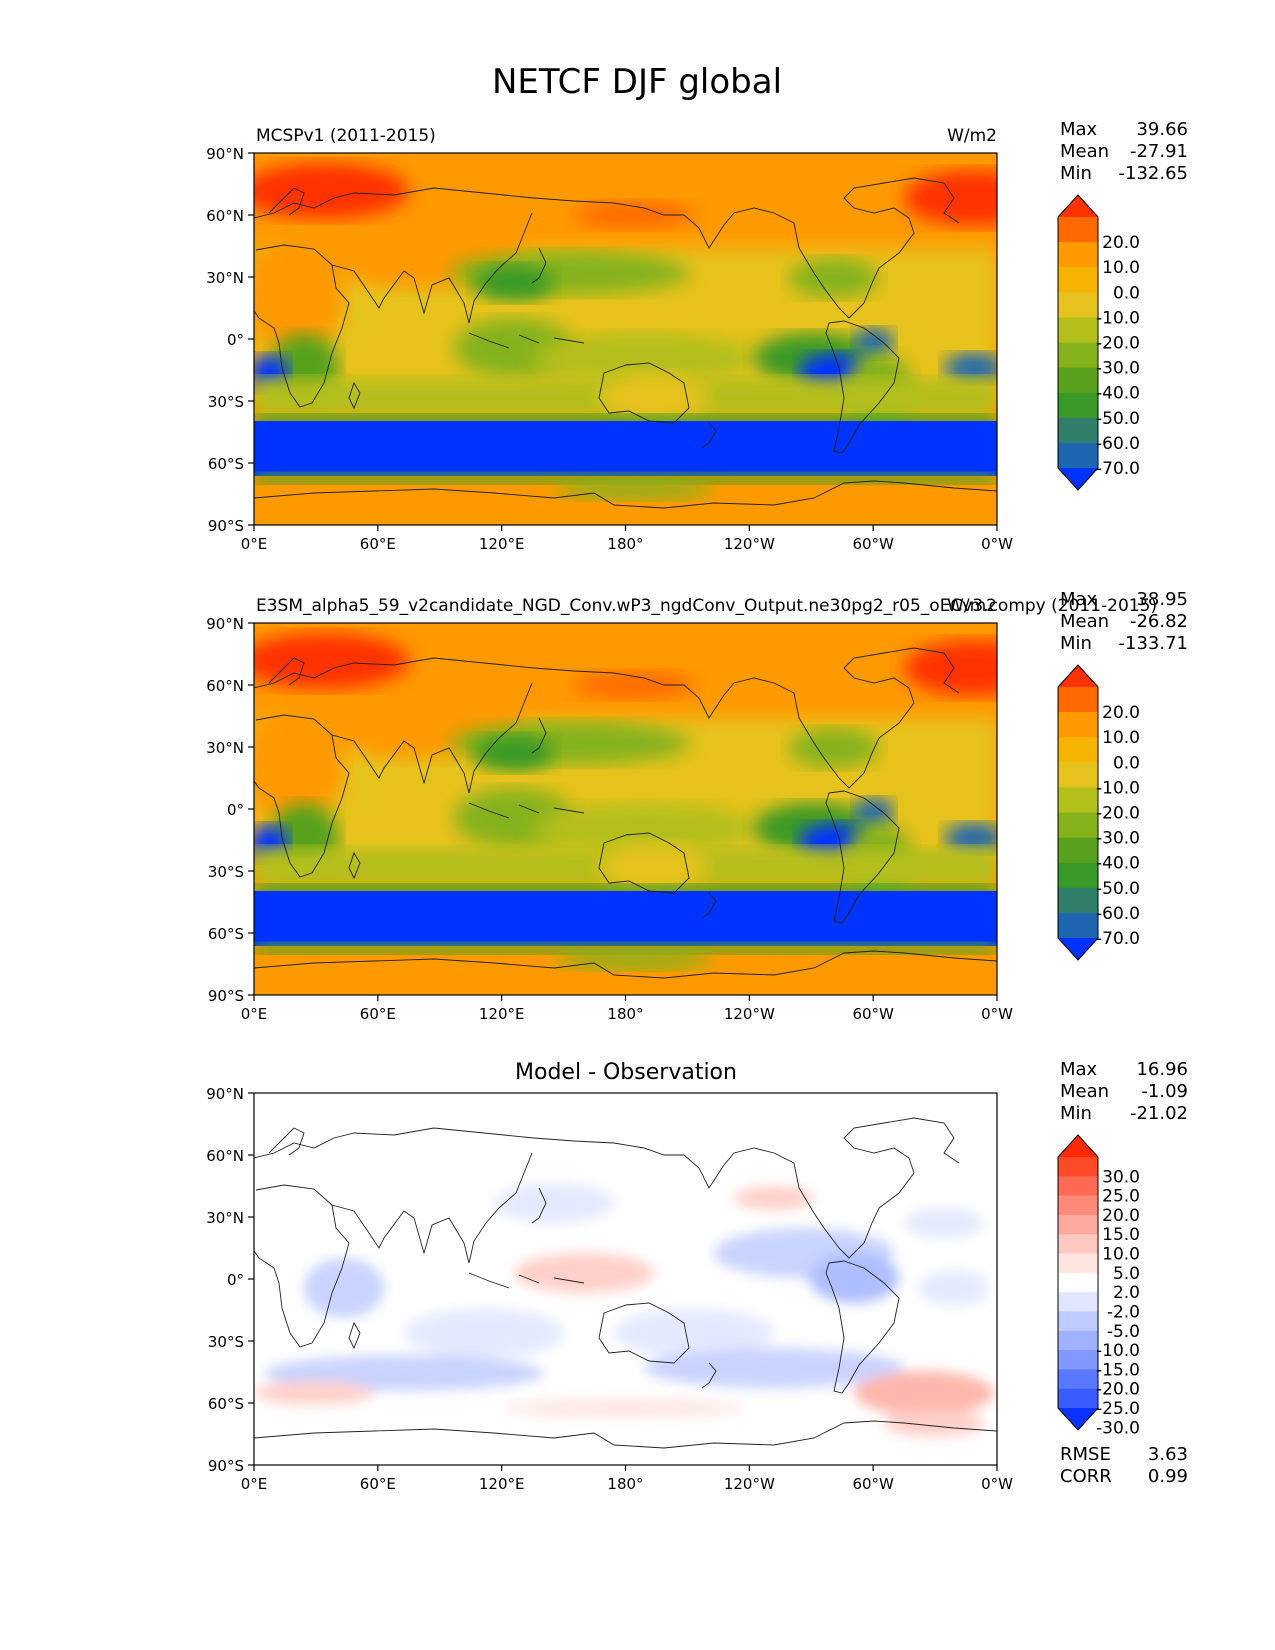 The width and height of the screenshot is (1275, 1650). What do you see at coordinates (1162, 129) in the screenshot?
I see `stat-value: 39.66` at bounding box center [1162, 129].